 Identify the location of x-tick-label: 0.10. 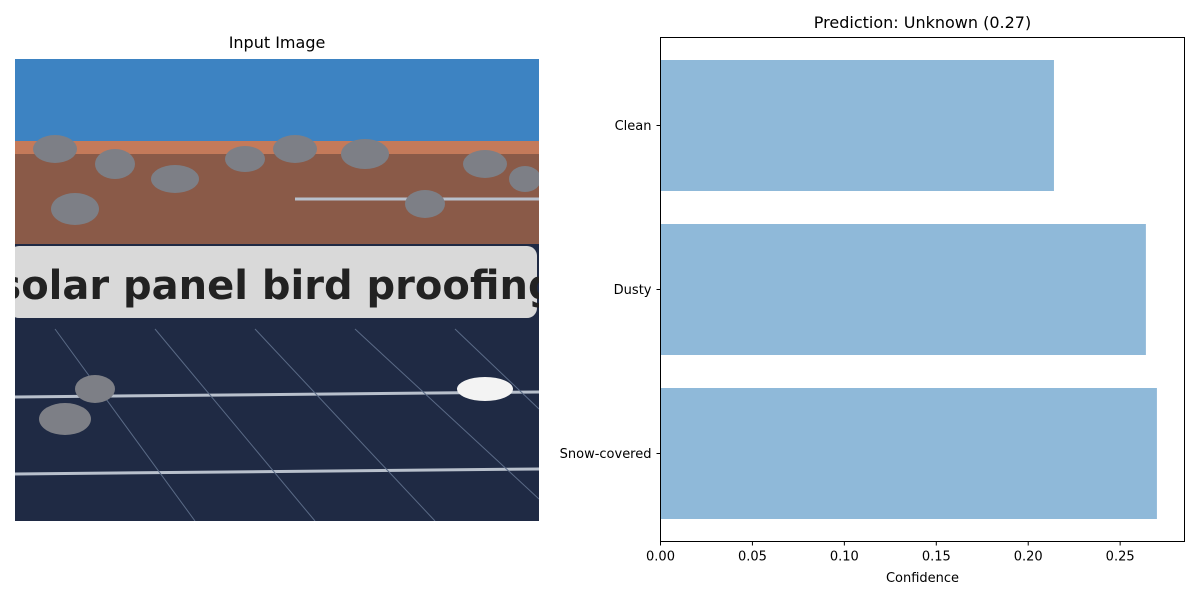
(844, 557).